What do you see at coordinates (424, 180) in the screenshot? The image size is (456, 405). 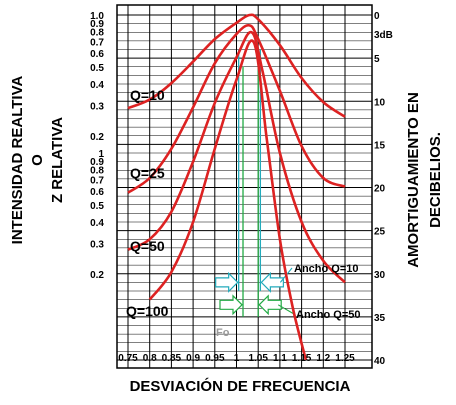 I see `right-axis-title: AMORTIGUAMIENTO EN DECIBELIOS.` at bounding box center [424, 180].